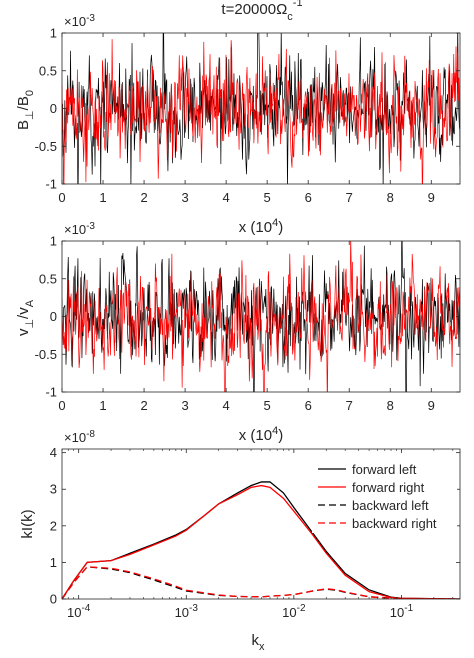 This screenshot has height=658, width=474. I want to click on x-tick-label-2-0: 10⁻⁴, so click(79, 611).